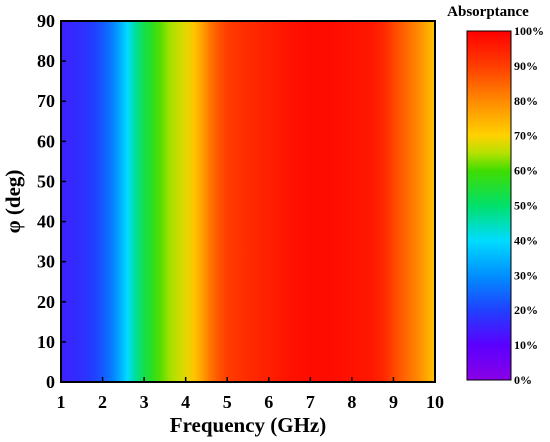 This screenshot has height=442, width=550. Describe the element at coordinates (268, 402) in the screenshot. I see `x-tick-label: 6` at that location.